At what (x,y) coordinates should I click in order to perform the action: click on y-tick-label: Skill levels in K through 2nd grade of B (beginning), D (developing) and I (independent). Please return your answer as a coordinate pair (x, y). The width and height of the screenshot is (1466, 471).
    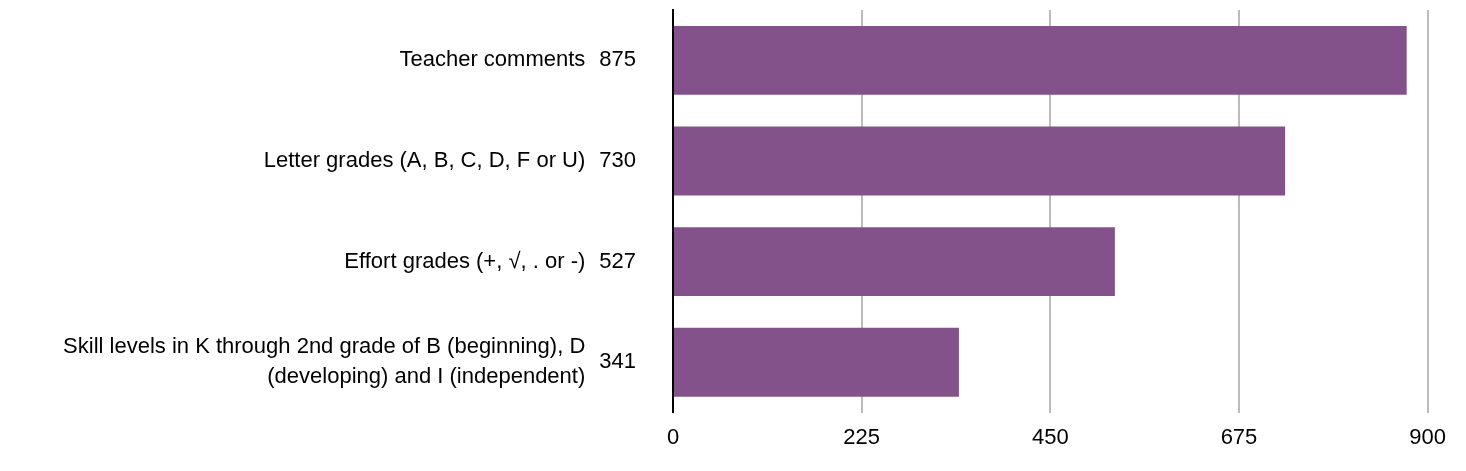
    Looking at the image, I should click on (324, 361).